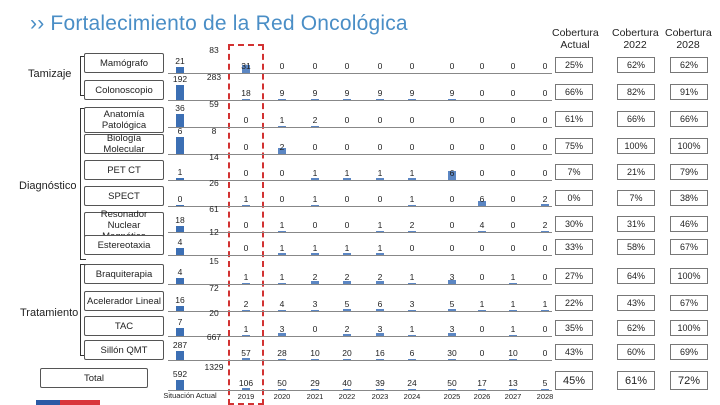  Describe the element at coordinates (689, 224) in the screenshot. I see `coverage-2028-resonador-nuclear-magnetico: 46%` at that location.